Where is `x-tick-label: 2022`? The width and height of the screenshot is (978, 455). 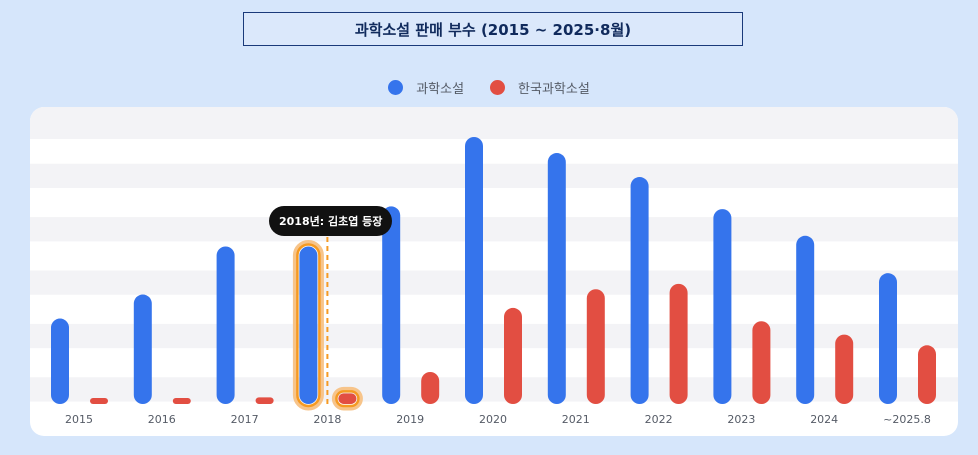 x-tick-label: 2022 is located at coordinates (659, 419).